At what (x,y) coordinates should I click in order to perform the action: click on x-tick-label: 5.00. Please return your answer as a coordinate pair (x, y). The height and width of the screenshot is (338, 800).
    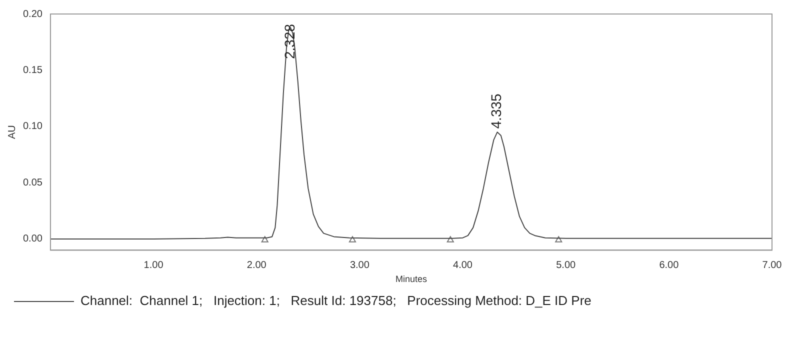
    Looking at the image, I should click on (566, 265).